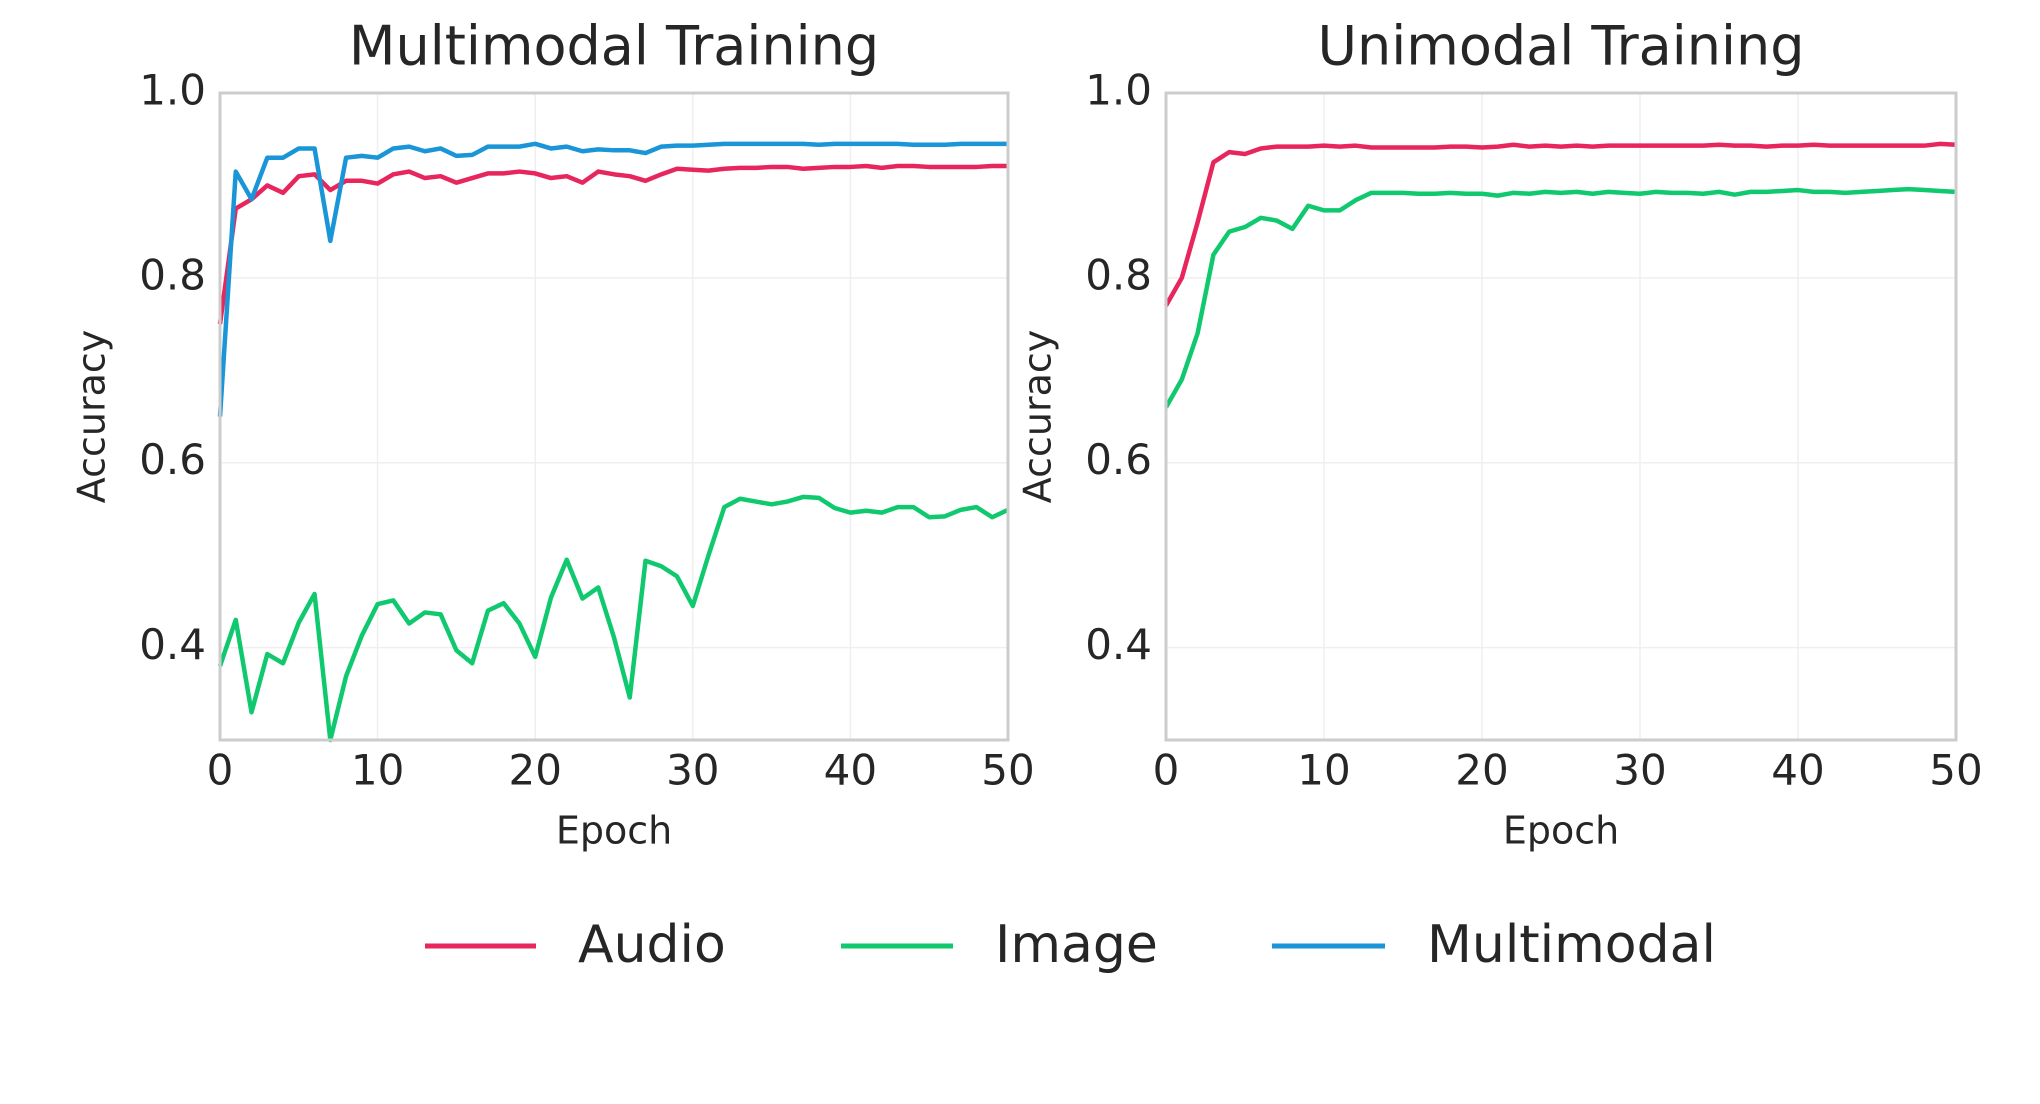 Image resolution: width=2040 pixels, height=1104 pixels. What do you see at coordinates (652, 945) in the screenshot?
I see `legend-label: Audio` at bounding box center [652, 945].